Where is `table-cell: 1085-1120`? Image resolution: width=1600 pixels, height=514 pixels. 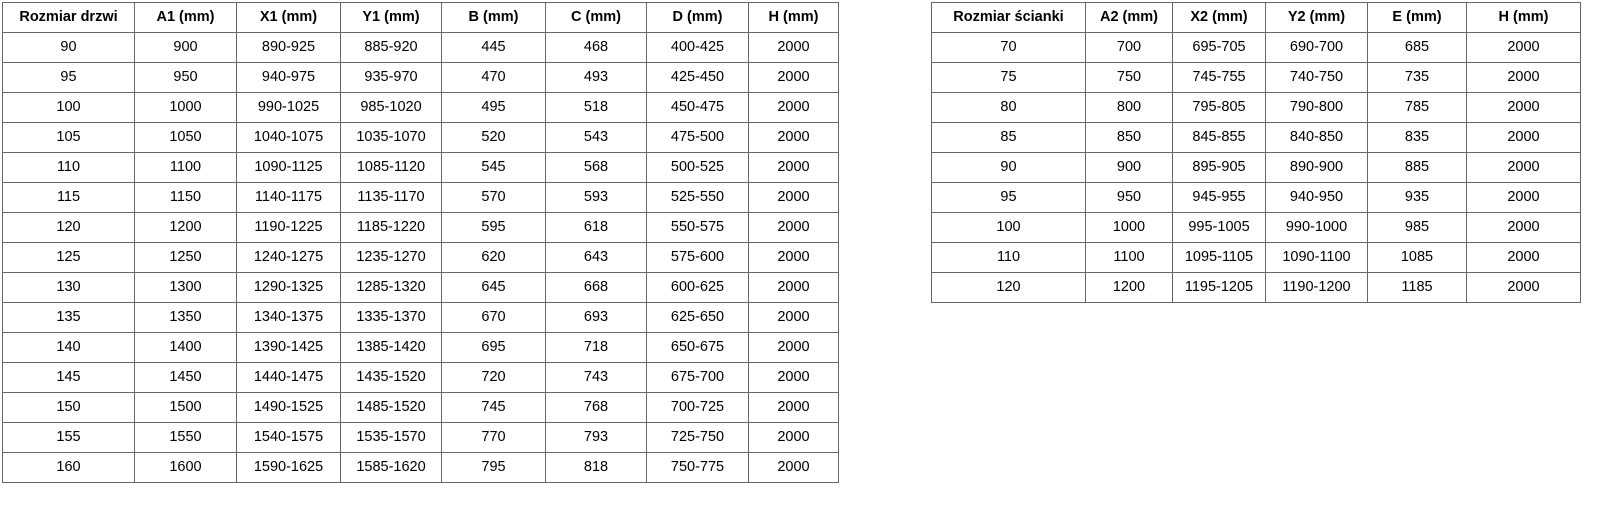 table-cell: 1085-1120 is located at coordinates (391, 167).